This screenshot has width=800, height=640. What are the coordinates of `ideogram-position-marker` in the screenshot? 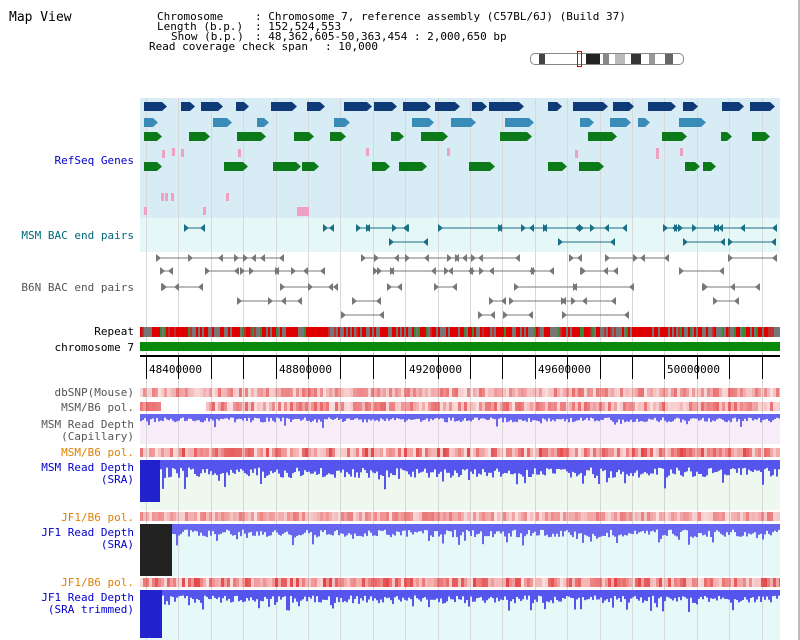 It's located at (579, 59).